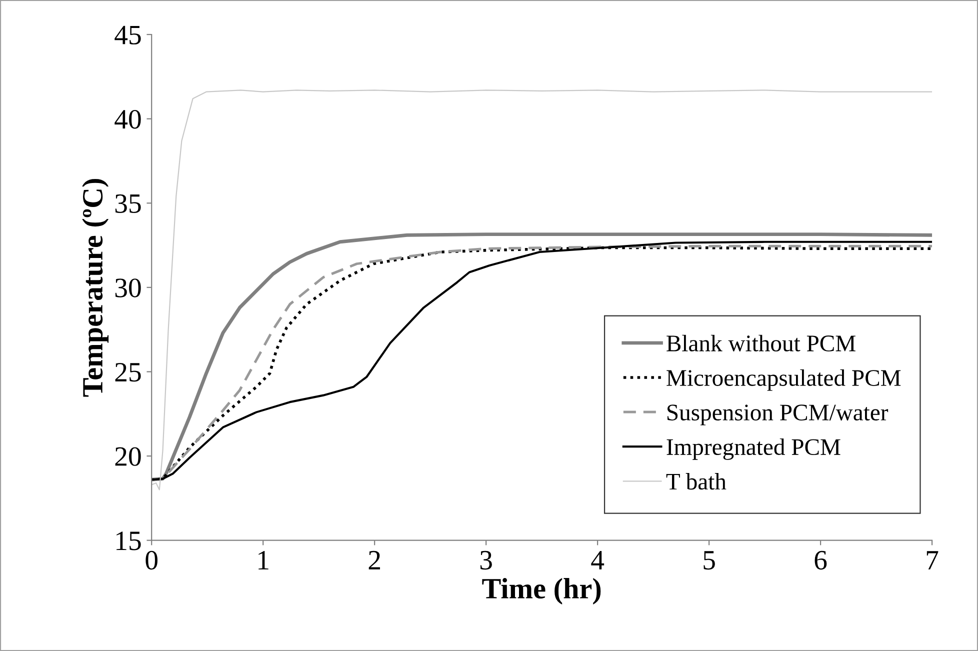  Describe the element at coordinates (127, 119) in the screenshot. I see `y-tick-label: 40` at that location.